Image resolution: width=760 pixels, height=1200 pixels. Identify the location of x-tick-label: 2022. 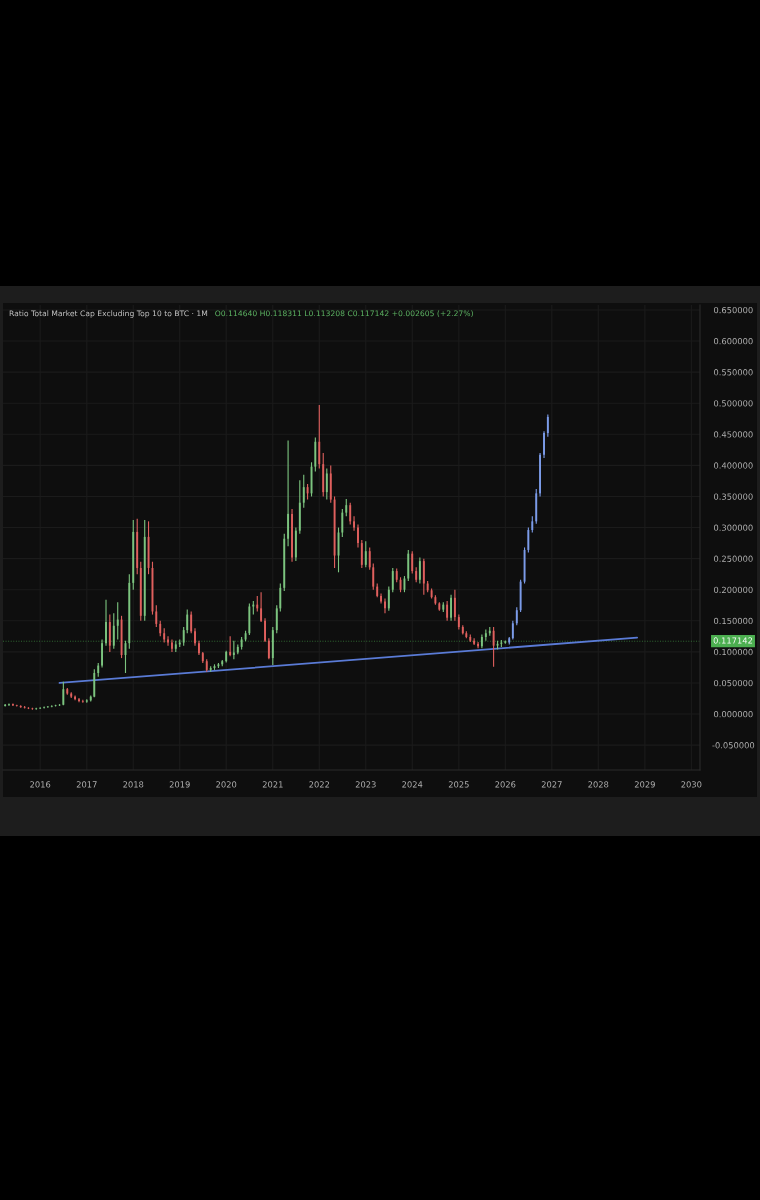
(319, 784).